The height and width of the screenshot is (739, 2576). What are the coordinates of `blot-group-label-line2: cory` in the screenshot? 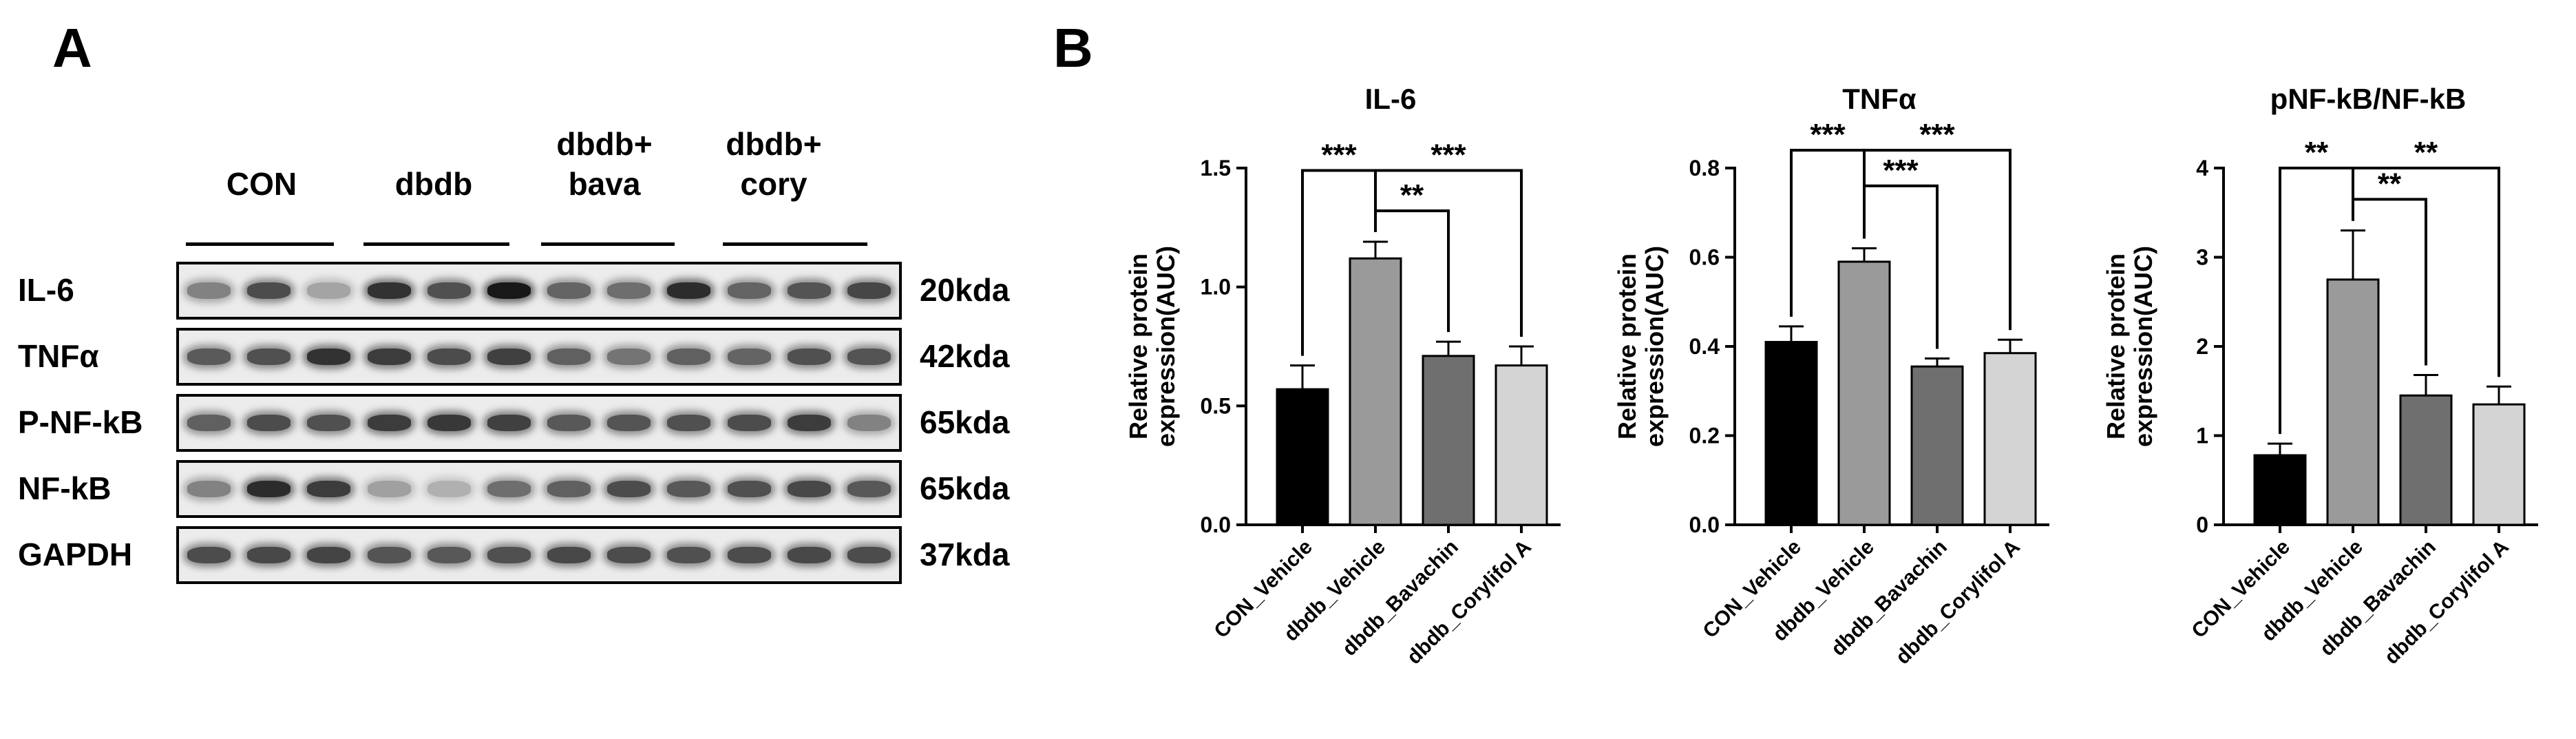 It's located at (774, 184).